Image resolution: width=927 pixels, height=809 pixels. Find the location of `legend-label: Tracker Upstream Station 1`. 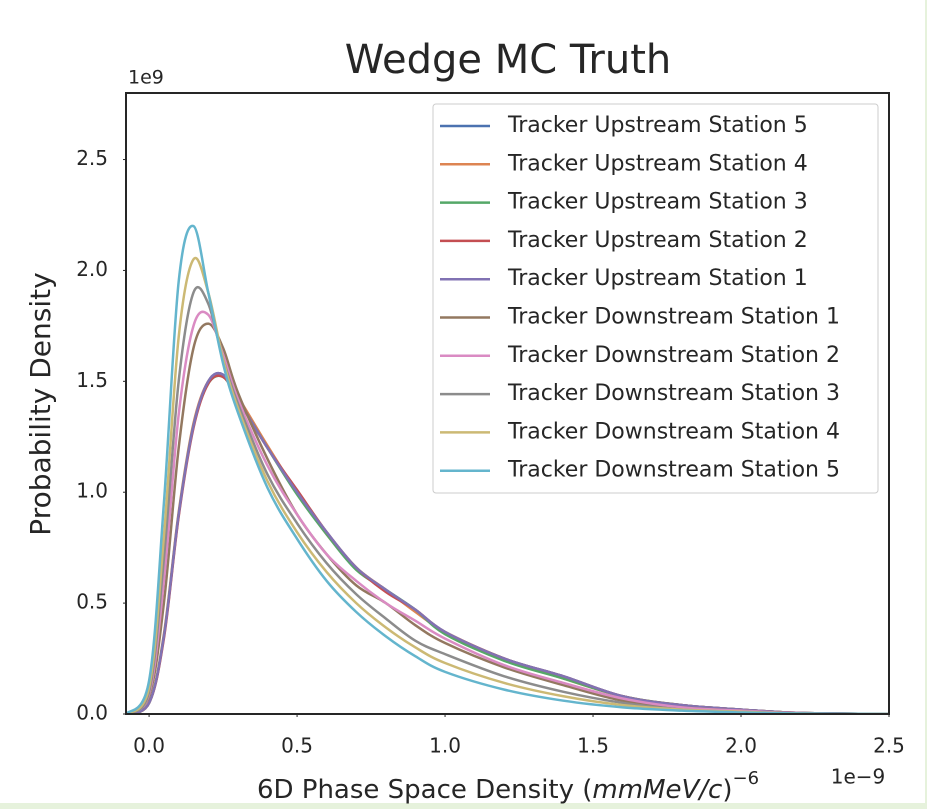

legend-label: Tracker Upstream Station 1 is located at coordinates (657, 278).